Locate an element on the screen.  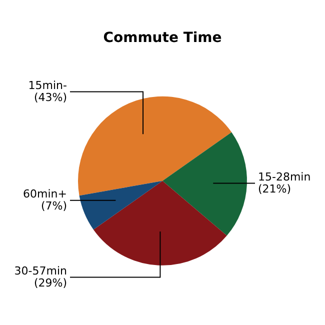
data-label: (29%) is located at coordinates (50, 283).